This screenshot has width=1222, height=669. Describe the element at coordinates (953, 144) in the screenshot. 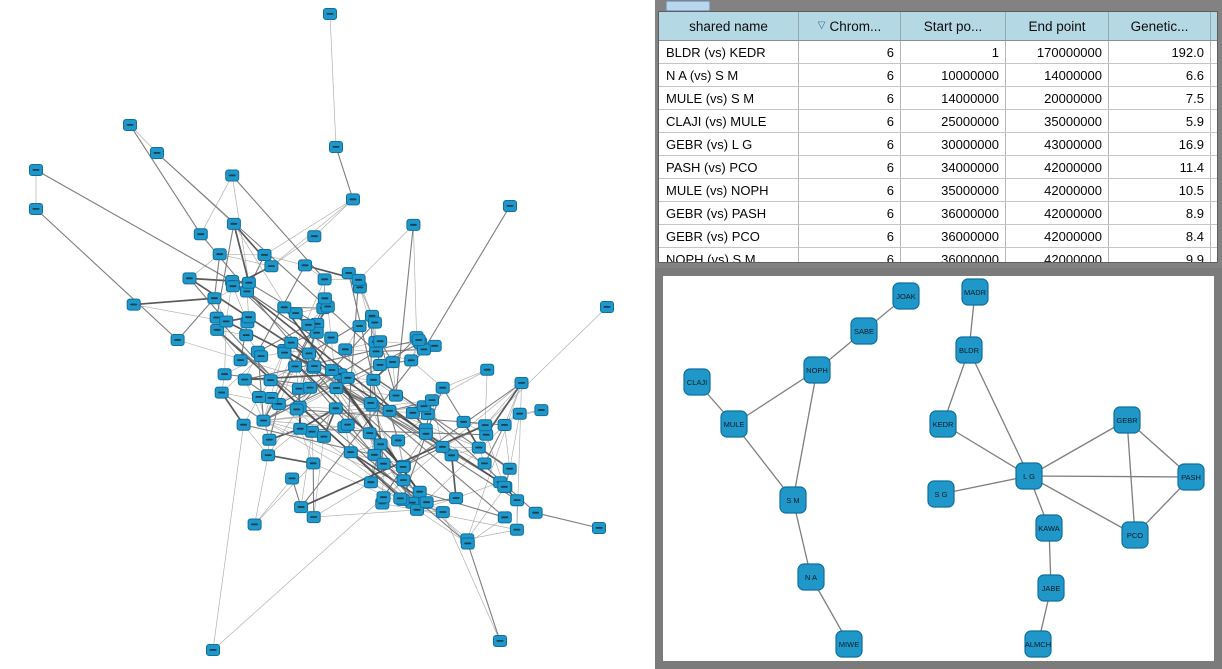

I see `table-cell: 30000000` at that location.